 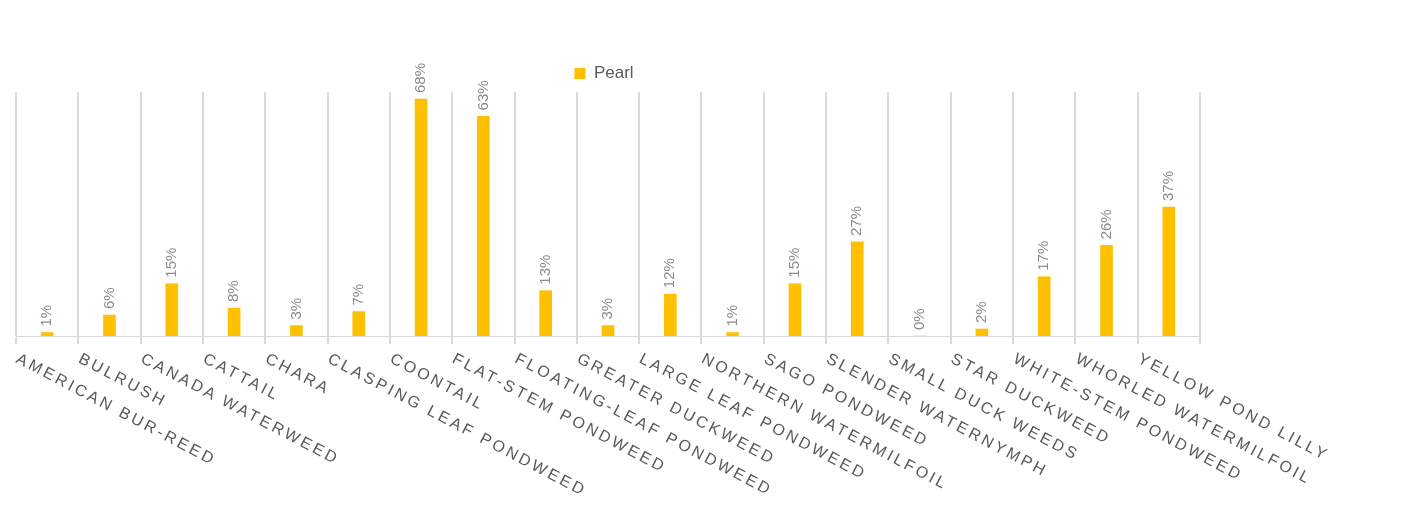 What do you see at coordinates (918, 319) in the screenshot?
I see `data-label: 0%` at bounding box center [918, 319].